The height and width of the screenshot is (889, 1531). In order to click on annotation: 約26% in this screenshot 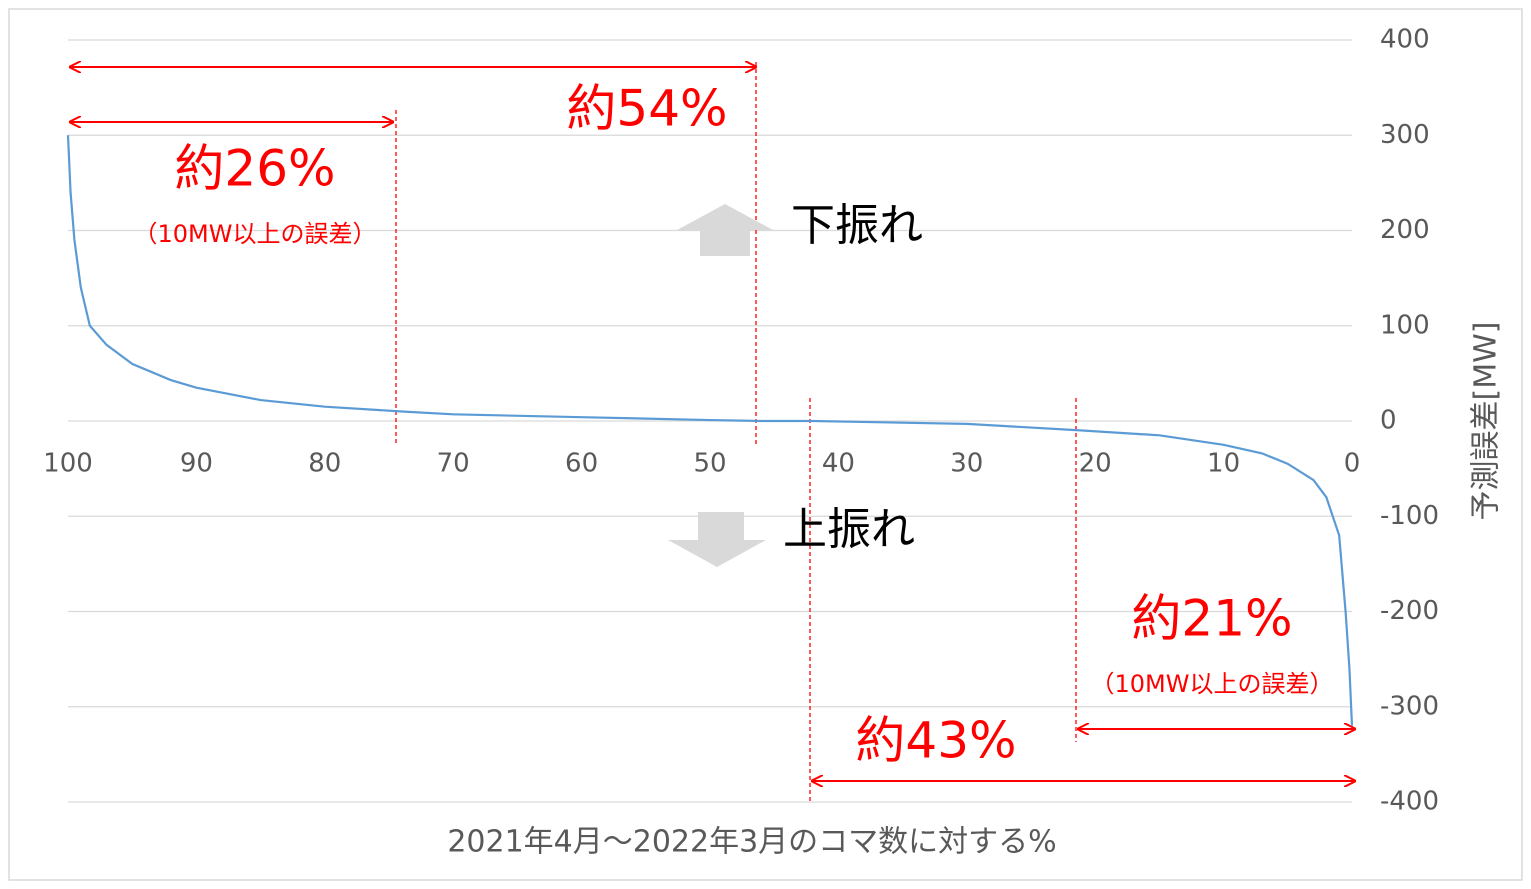, I will do `click(254, 169)`.